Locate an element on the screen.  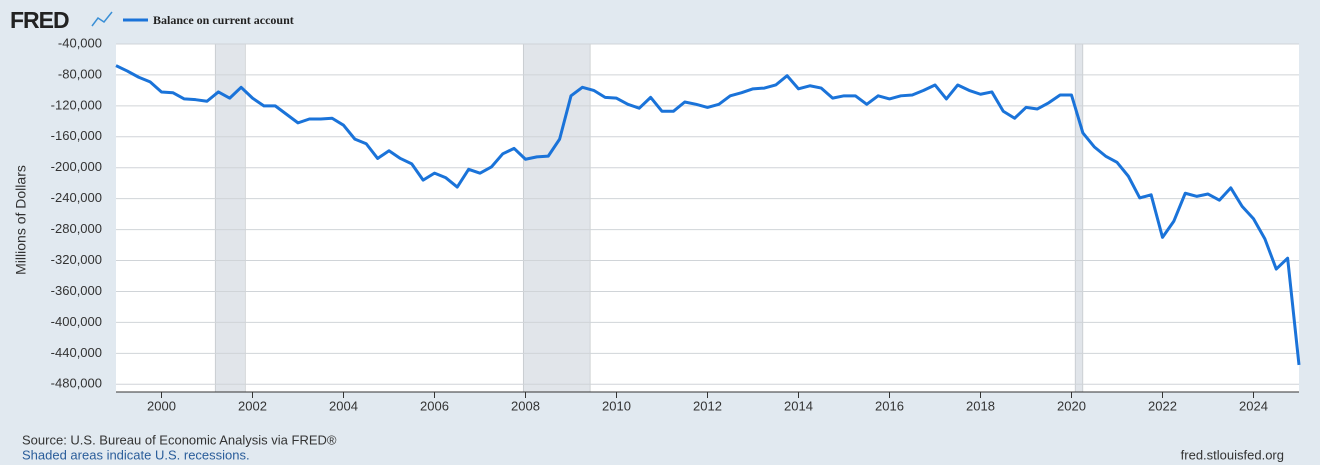
y-tick-label: -480,000 is located at coordinates (76, 383).